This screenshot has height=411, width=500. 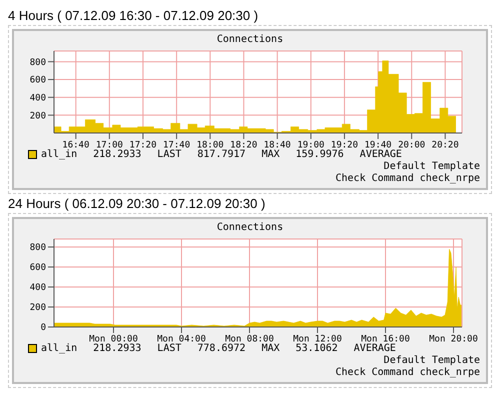 What do you see at coordinates (221, 154) in the screenshot?
I see `text: 817.7917` at bounding box center [221, 154].